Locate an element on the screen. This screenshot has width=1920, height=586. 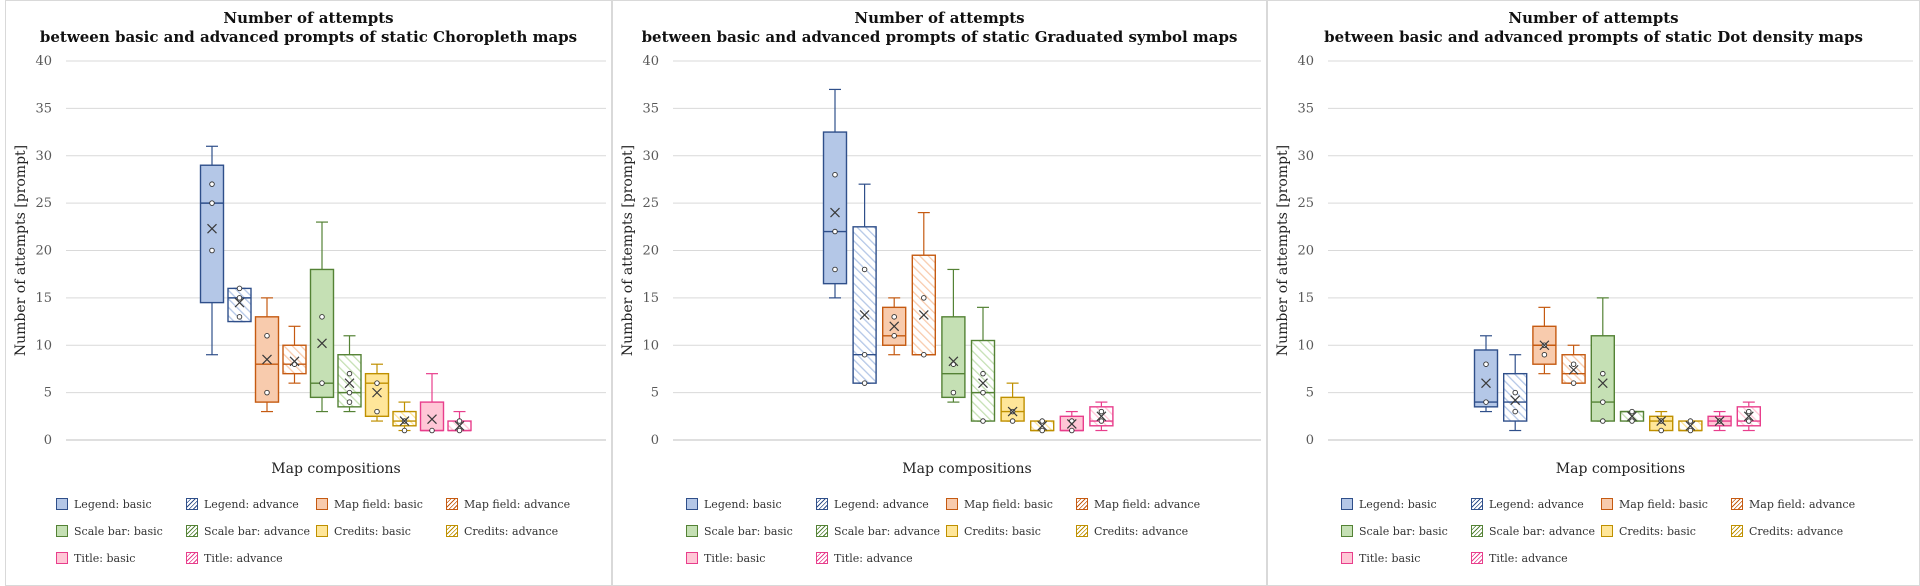
legend-item: Legend: advance is located at coordinates (1536, 504).